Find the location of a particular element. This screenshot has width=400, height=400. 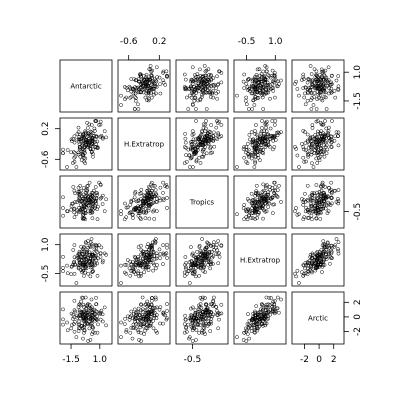

tick-label: 0 is located at coordinates (358, 317).